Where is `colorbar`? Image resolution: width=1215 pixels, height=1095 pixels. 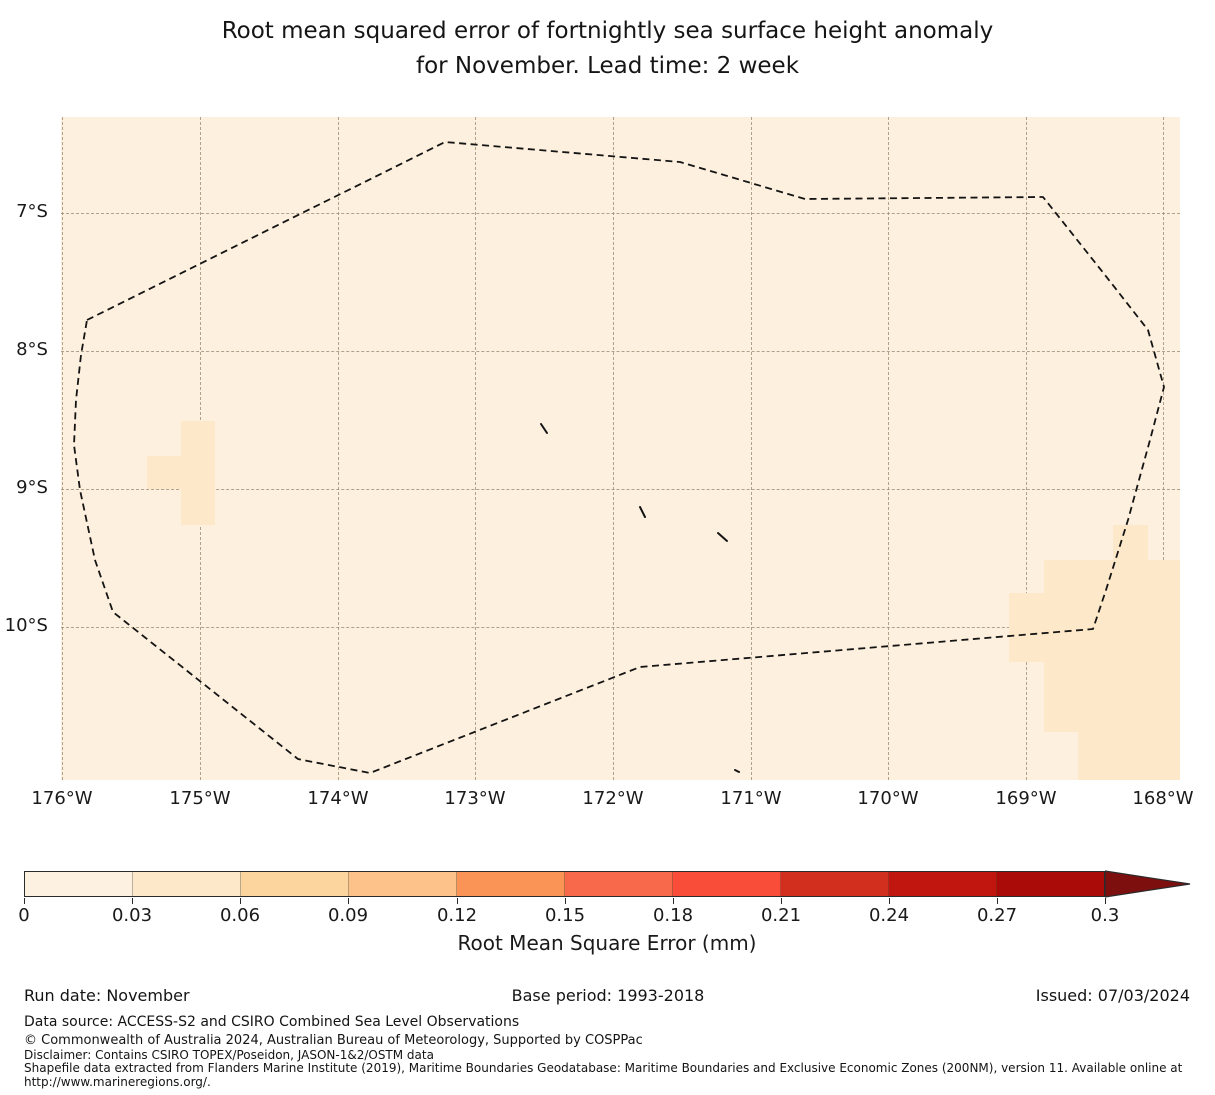 colorbar is located at coordinates (564, 884).